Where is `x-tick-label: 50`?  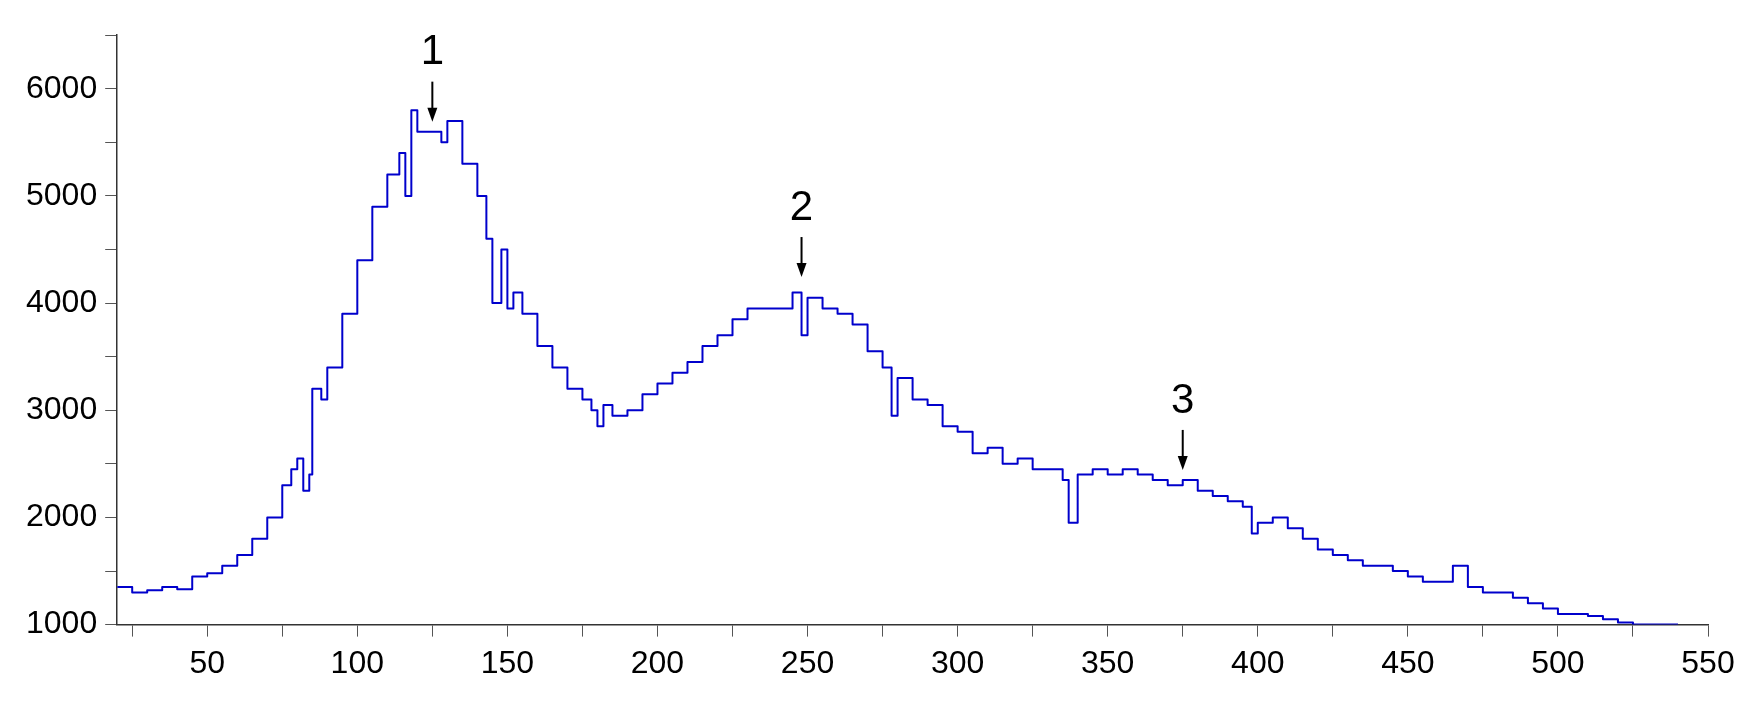 x-tick-label: 50 is located at coordinates (207, 661).